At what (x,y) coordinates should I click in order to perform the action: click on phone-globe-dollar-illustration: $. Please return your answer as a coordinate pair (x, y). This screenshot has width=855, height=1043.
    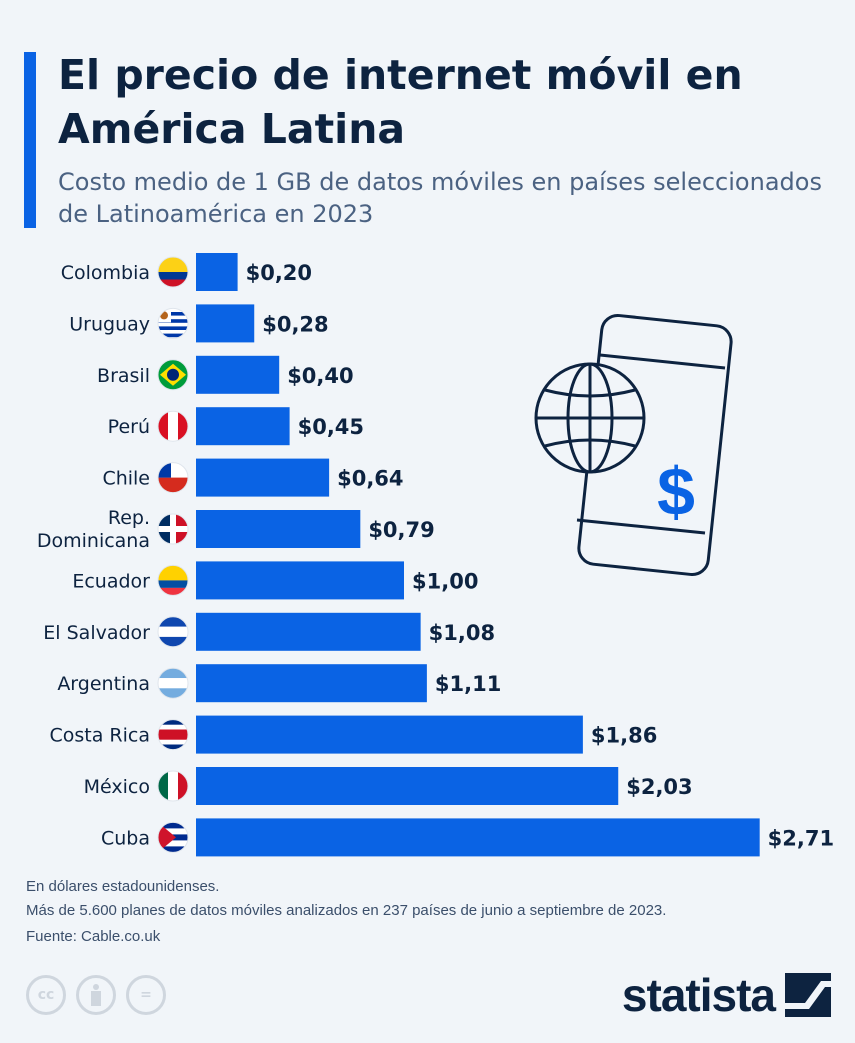
    Looking at the image, I should click on (633, 445).